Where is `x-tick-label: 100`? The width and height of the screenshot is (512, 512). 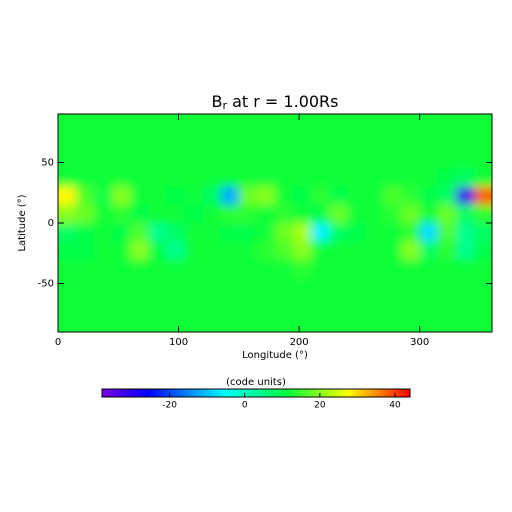
x-tick-label: 100 is located at coordinates (178, 342).